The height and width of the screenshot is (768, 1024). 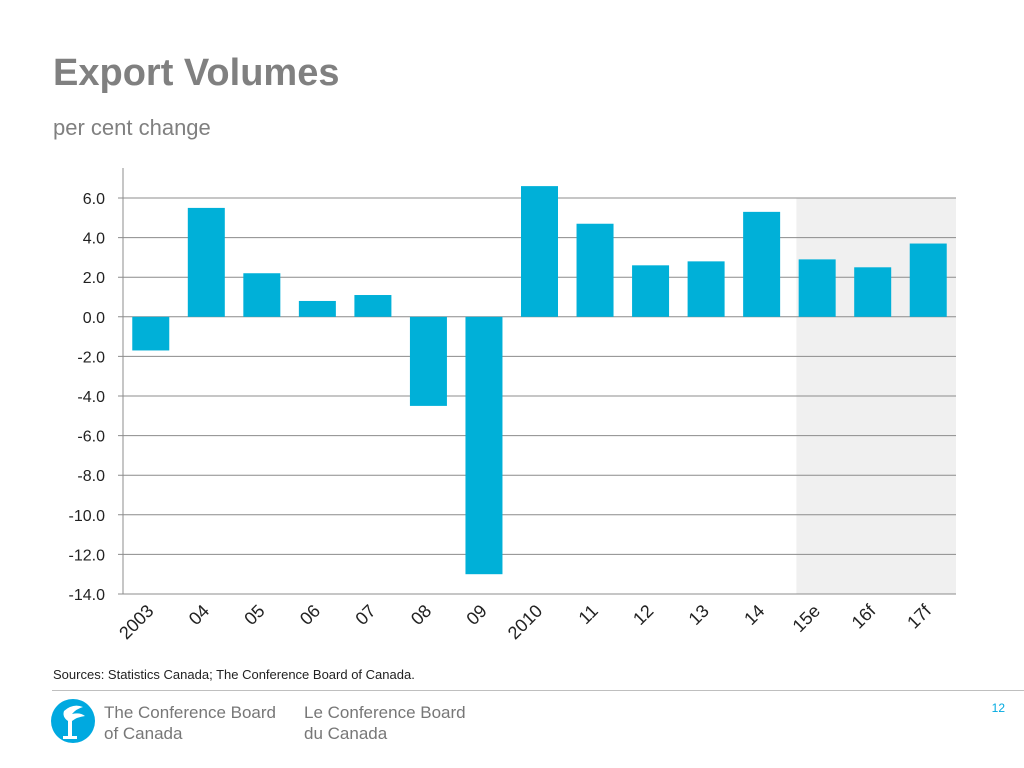 I want to click on y-tick-label: 6.0, so click(x=94, y=199).